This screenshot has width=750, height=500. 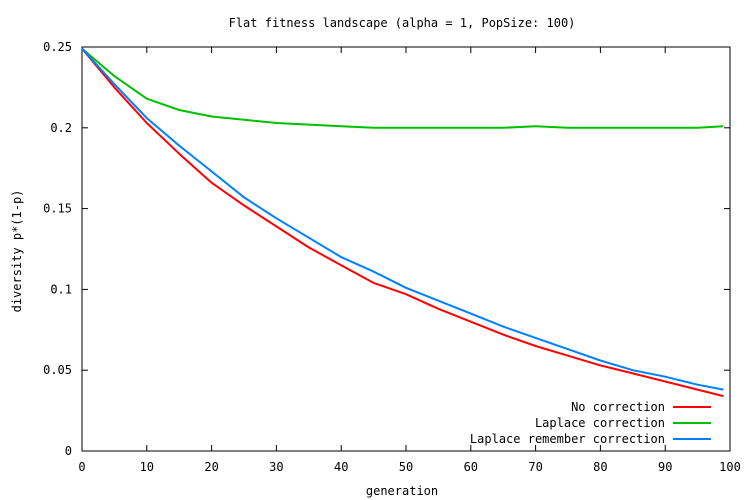 I want to click on x-tick-label: 10, so click(x=147, y=467).